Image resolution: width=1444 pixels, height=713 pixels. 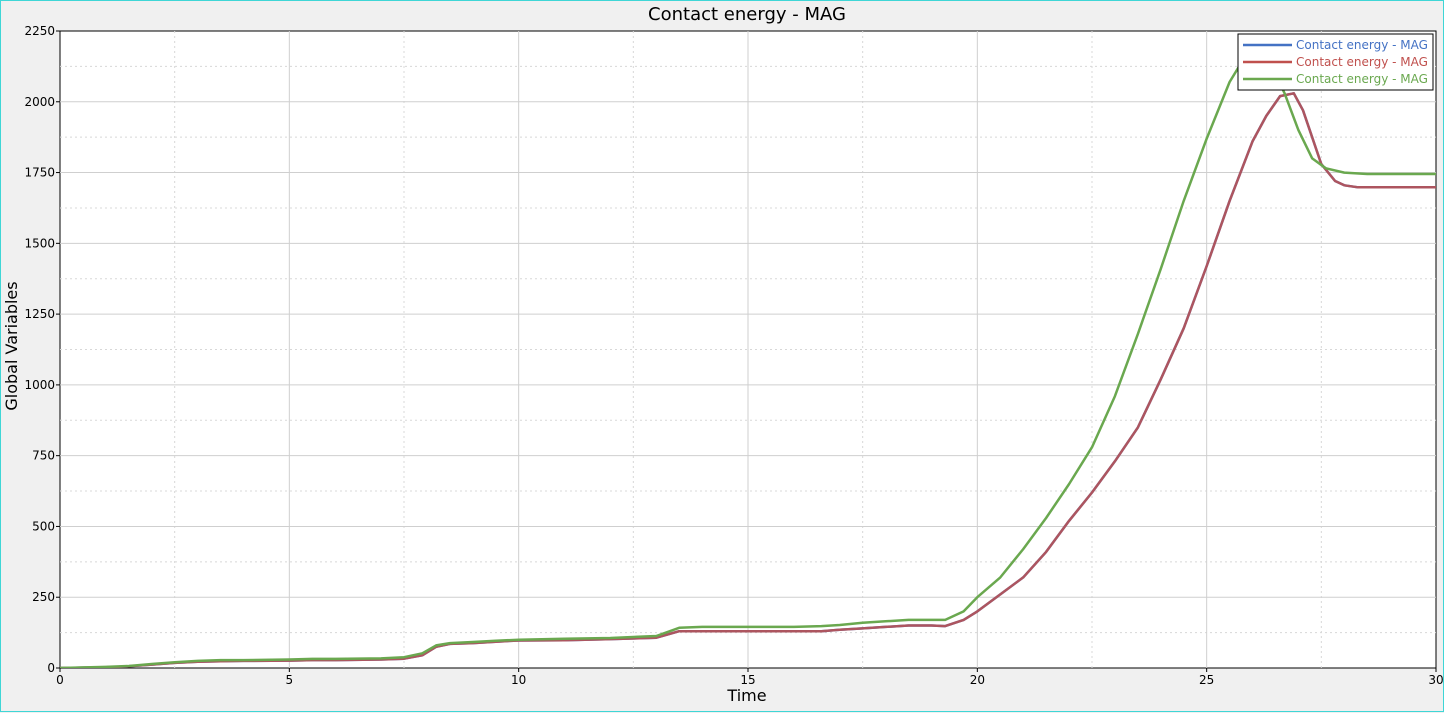 I want to click on y-tick-label: 1250, so click(x=39, y=314).